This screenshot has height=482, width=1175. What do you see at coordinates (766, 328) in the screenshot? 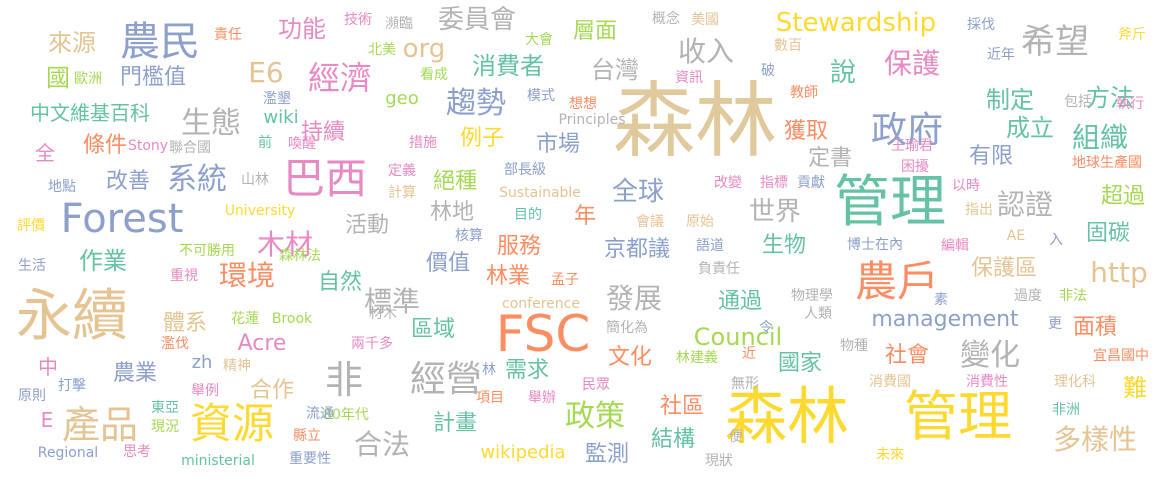
I see `word: 令` at bounding box center [766, 328].